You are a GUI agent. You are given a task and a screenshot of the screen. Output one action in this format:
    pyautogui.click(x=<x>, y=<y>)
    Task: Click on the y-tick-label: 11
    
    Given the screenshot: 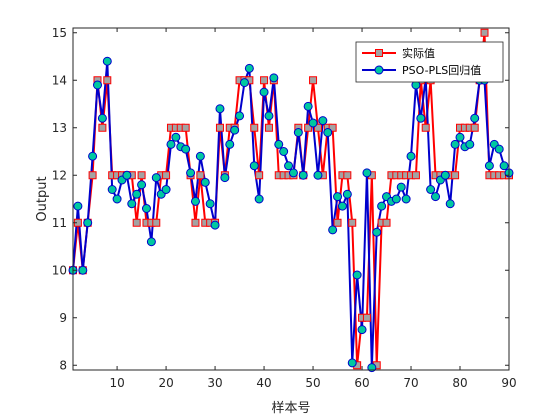 What is the action you would take?
    pyautogui.click(x=59, y=223)
    